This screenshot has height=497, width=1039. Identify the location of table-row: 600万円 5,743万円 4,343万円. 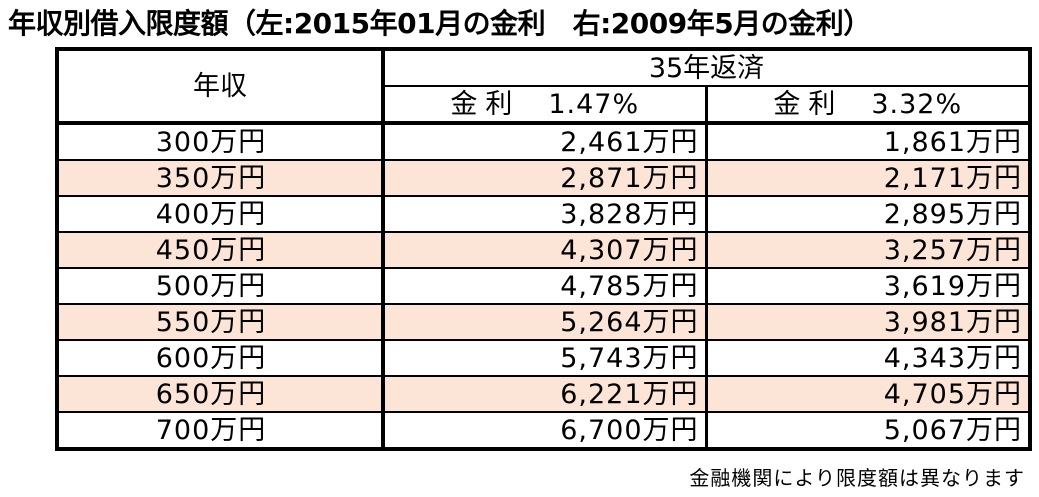
(544, 358).